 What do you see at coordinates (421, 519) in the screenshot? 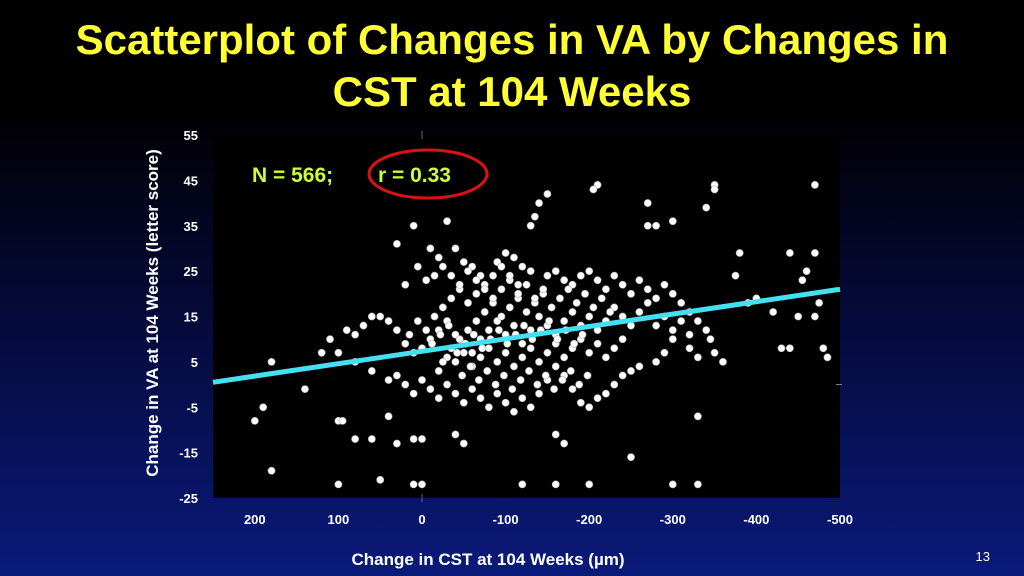
I see `x-tick-label: 0` at bounding box center [421, 519].